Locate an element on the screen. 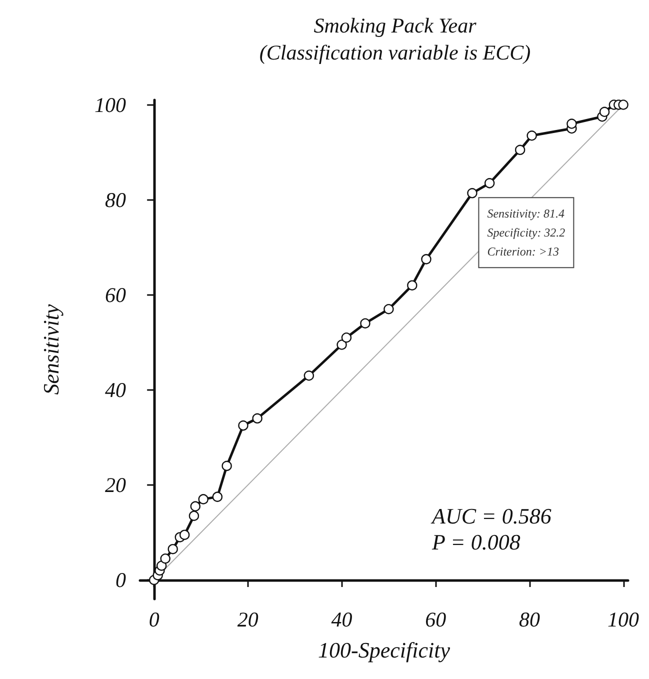 The height and width of the screenshot is (679, 649). y-tick-label: 20 is located at coordinates (115, 484).